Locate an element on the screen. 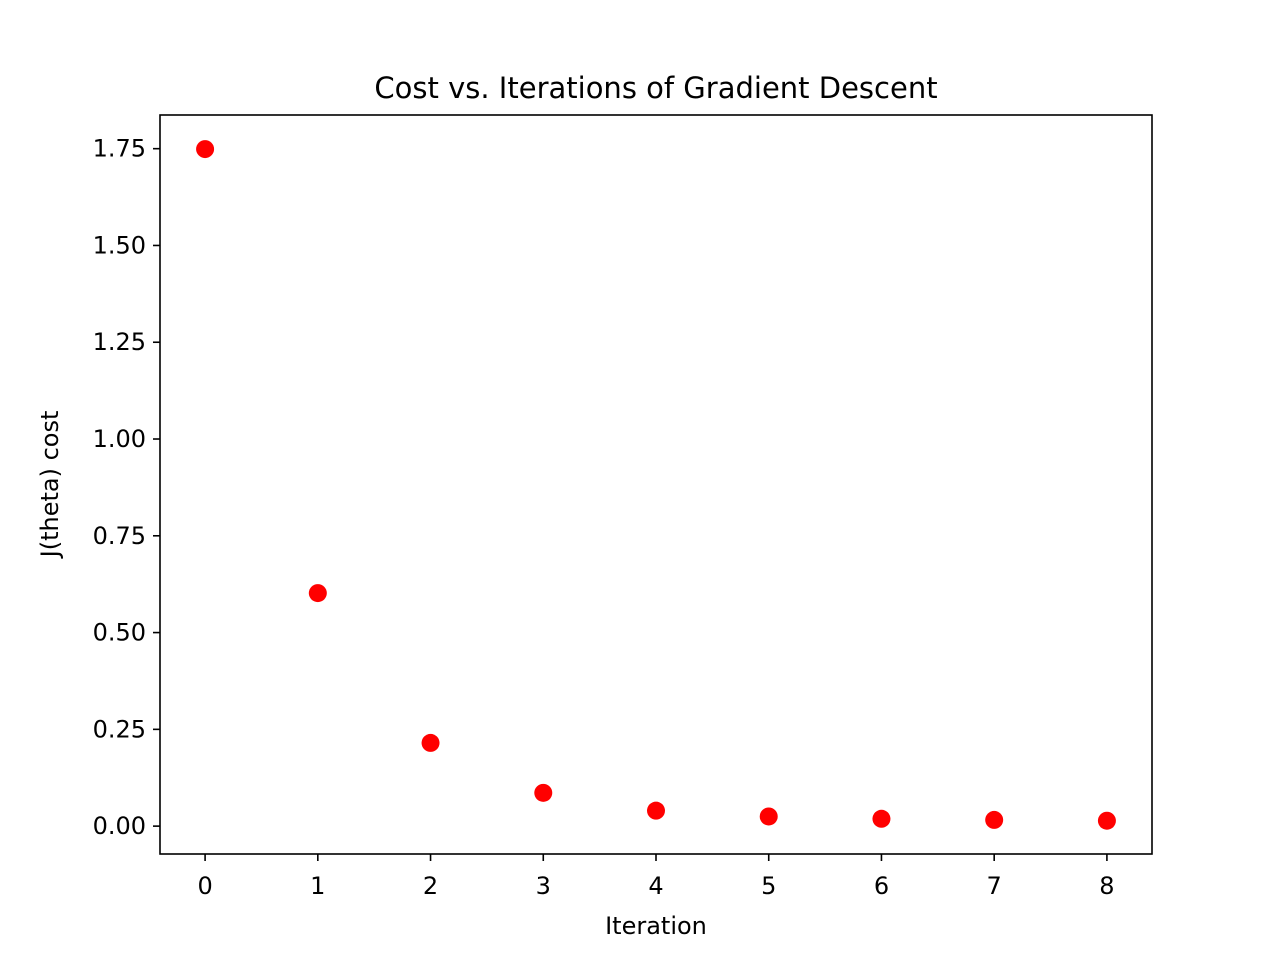 This screenshot has width=1280, height=960. x-axis-ticks: 0 1 2 3 4 5 6 7 8 is located at coordinates (656, 877).